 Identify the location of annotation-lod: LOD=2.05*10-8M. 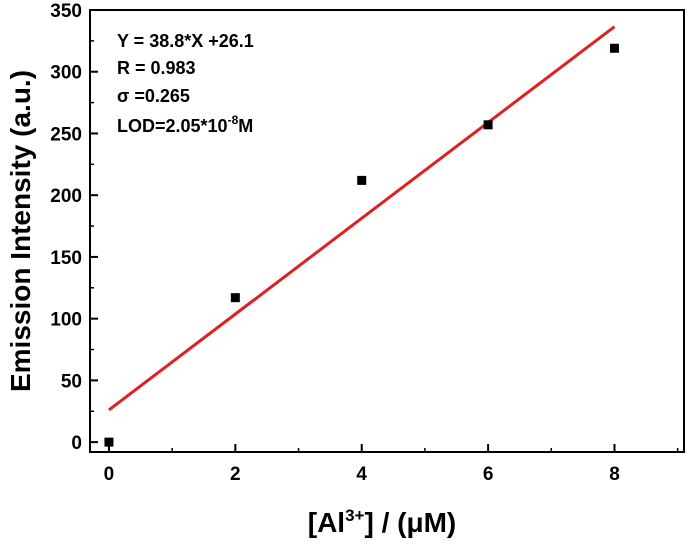
(185, 124).